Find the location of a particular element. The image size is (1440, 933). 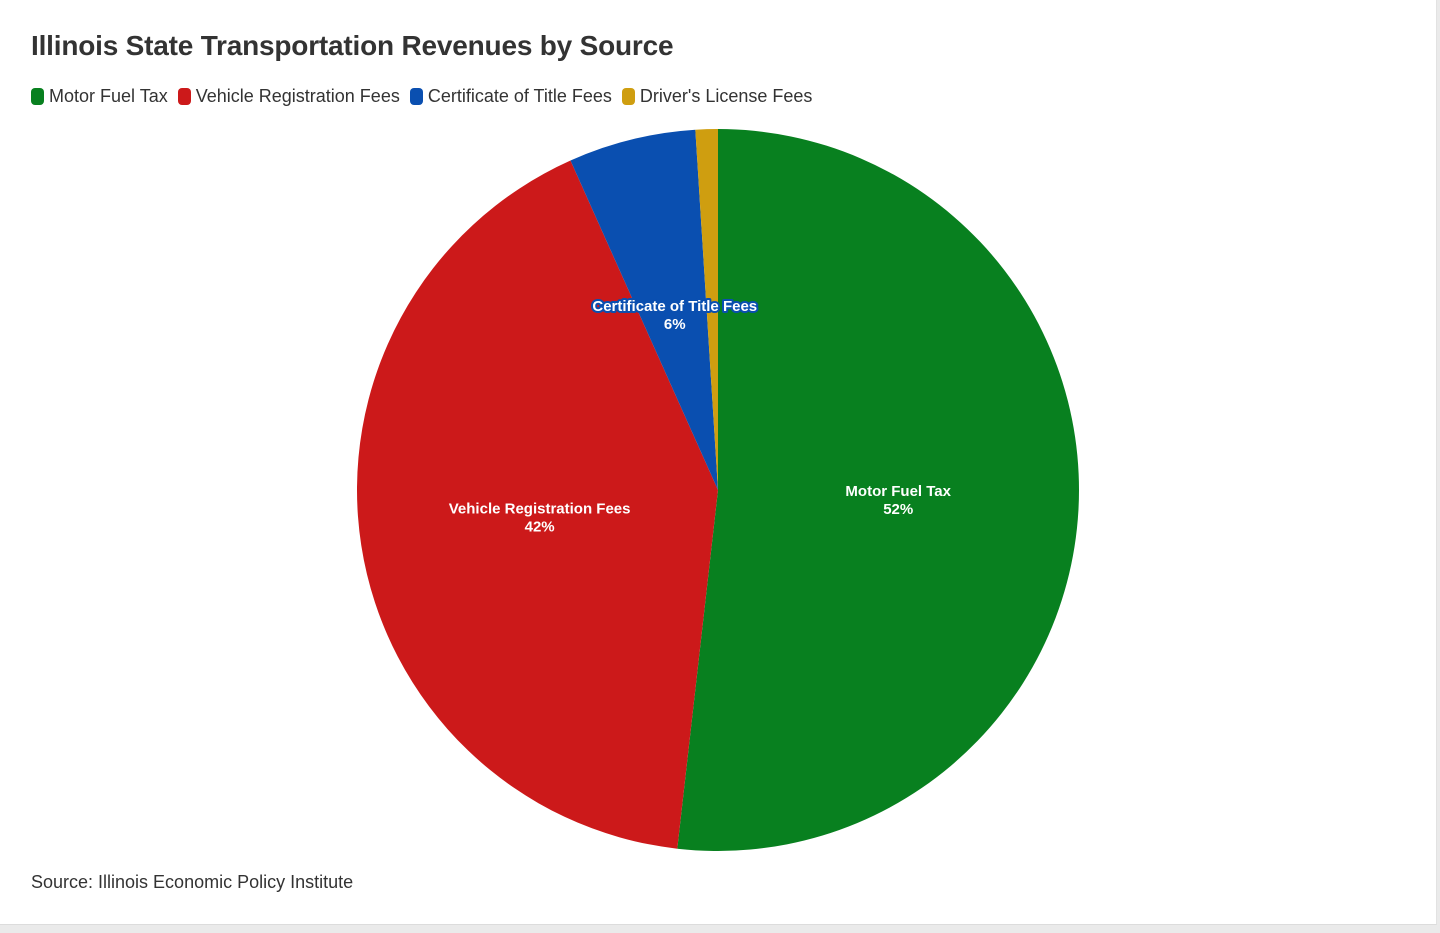

legend-item-motor-fuel-tax: Motor Fuel Tax is located at coordinates (99, 96).